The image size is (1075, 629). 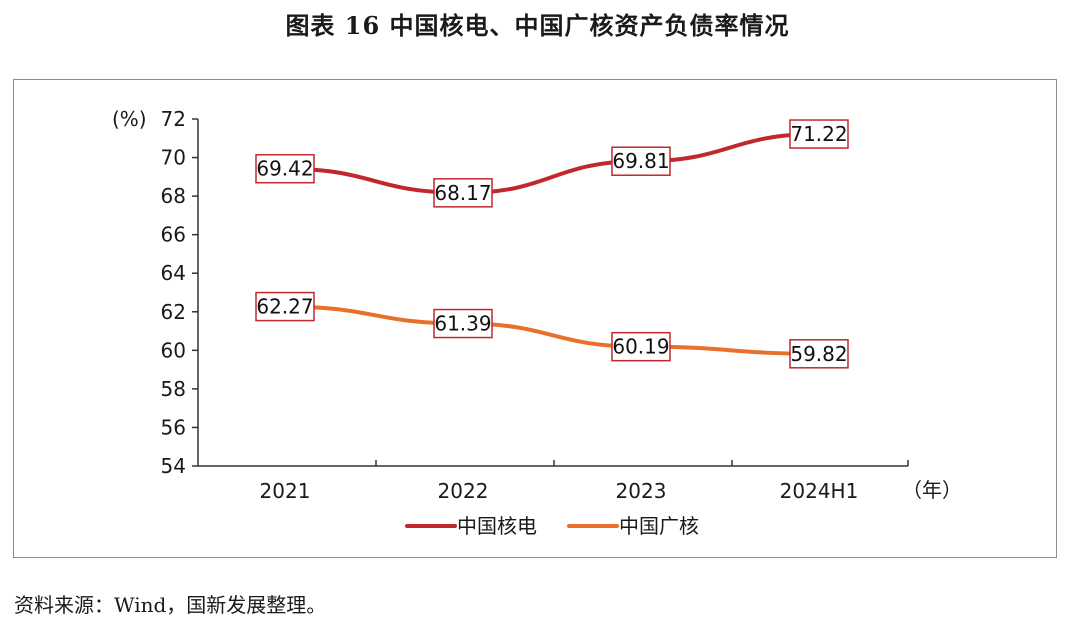 What do you see at coordinates (173, 389) in the screenshot?
I see `y-tick-label: 58` at bounding box center [173, 389].